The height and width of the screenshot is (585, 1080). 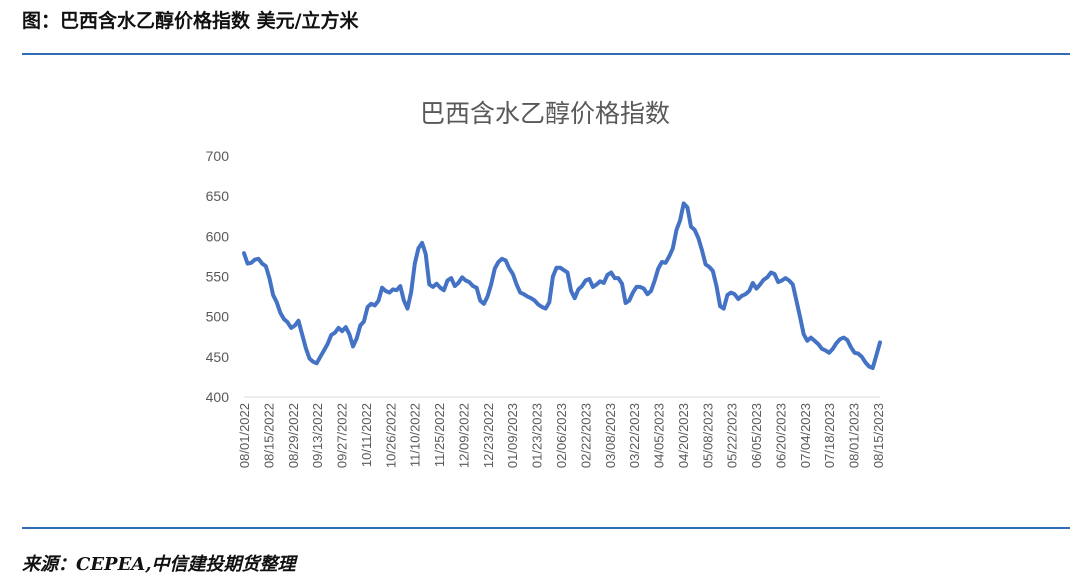 I want to click on y-tick-label: 700, so click(x=218, y=156).